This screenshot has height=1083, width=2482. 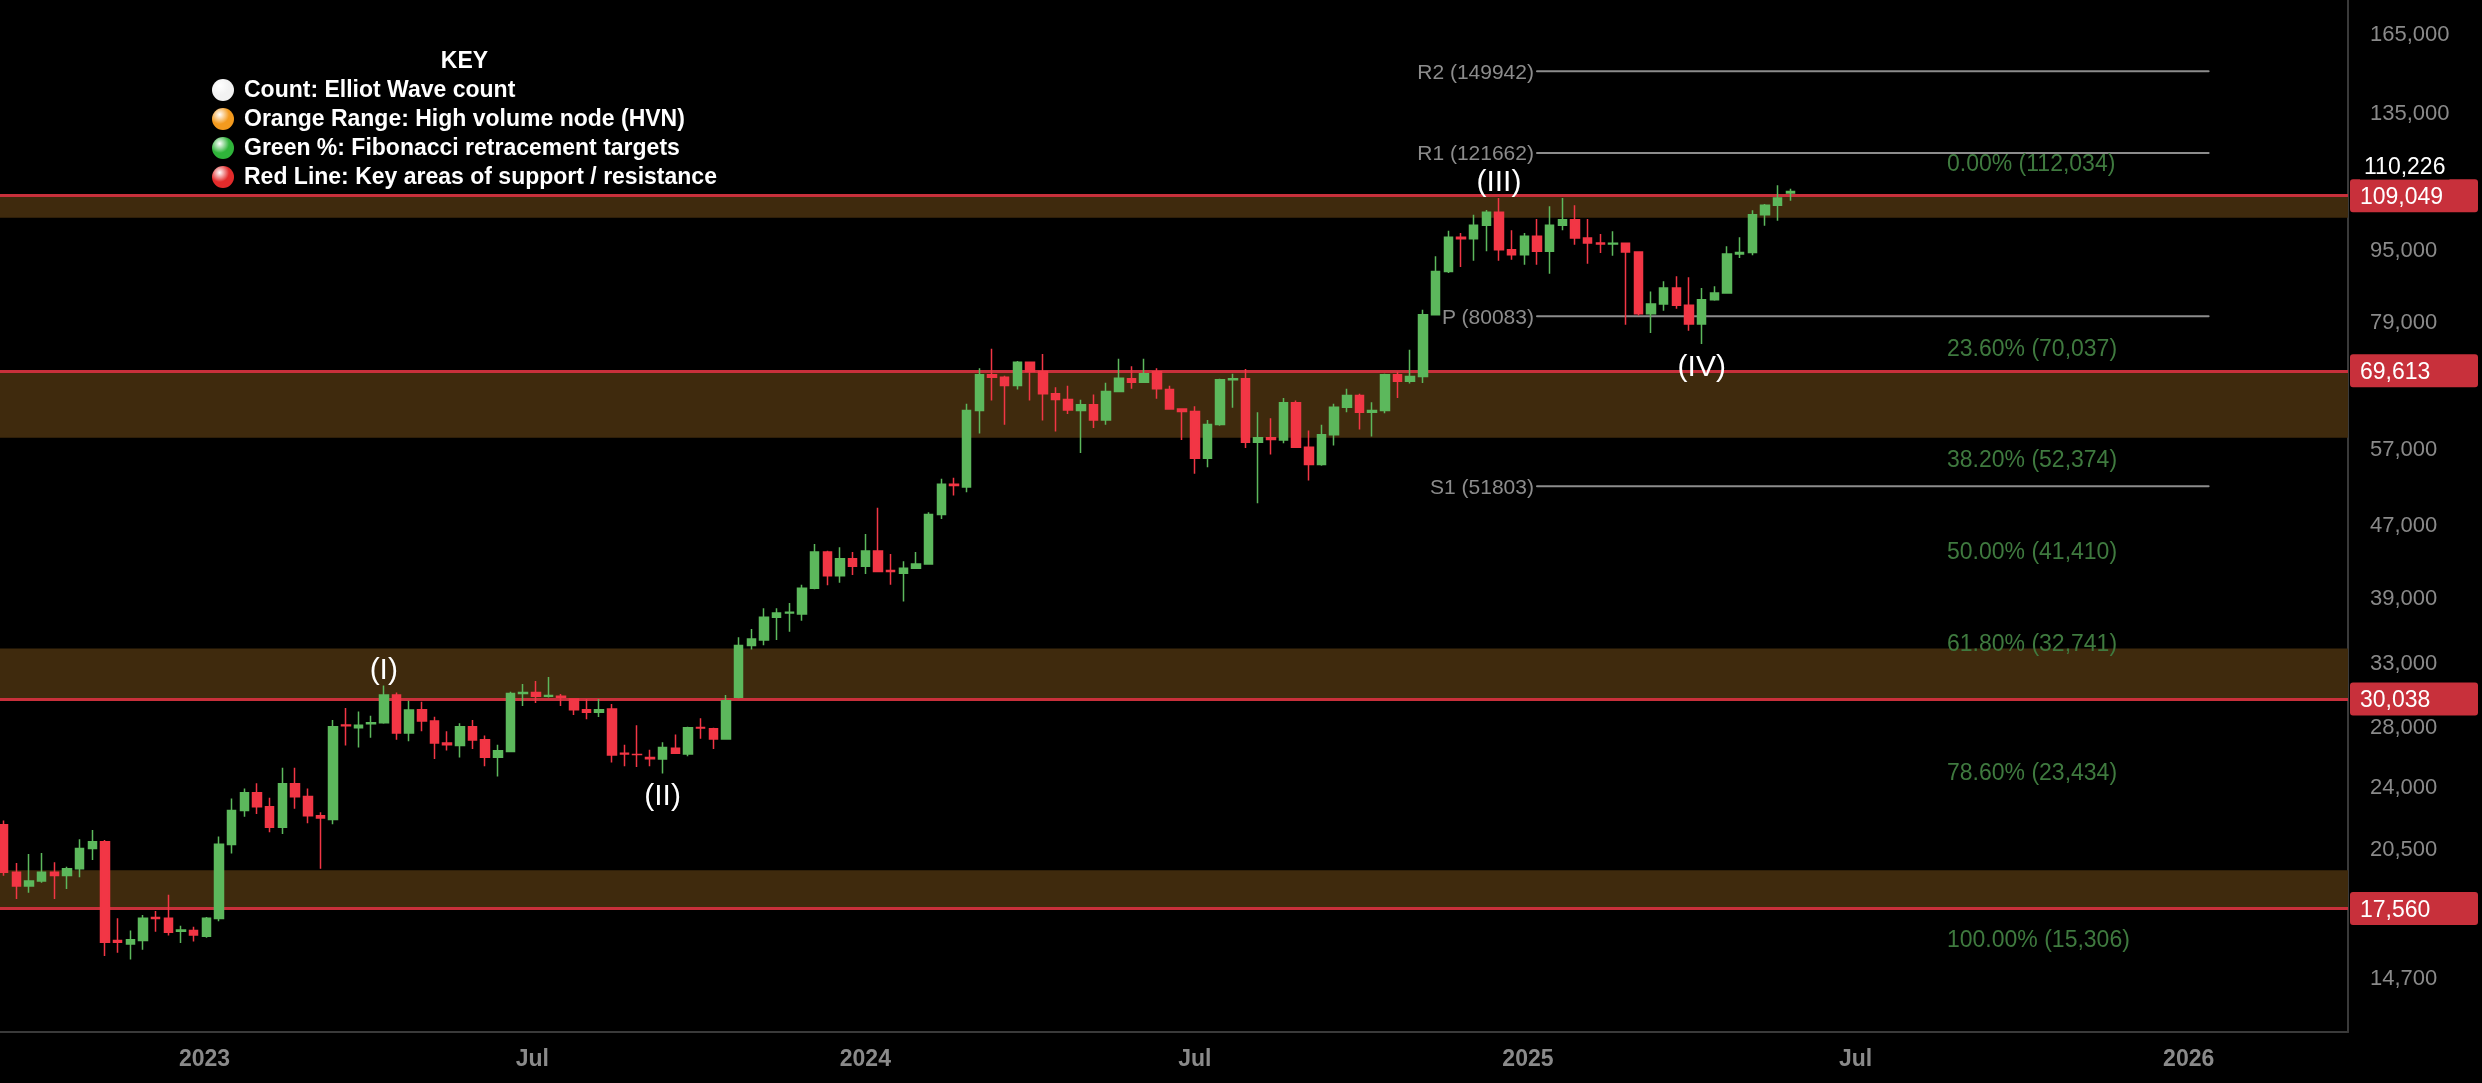 I want to click on y-tick-label: 33,000, so click(x=2404, y=662).